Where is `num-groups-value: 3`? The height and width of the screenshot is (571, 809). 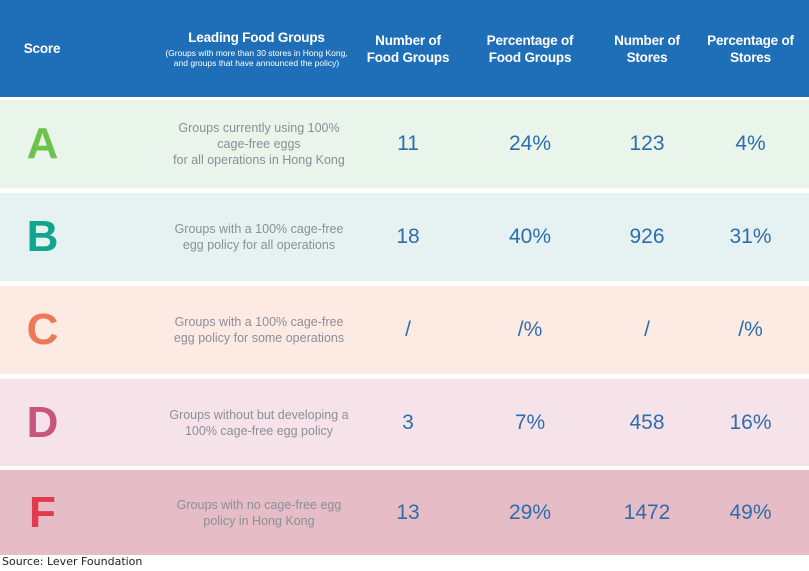
num-groups-value: 3 is located at coordinates (408, 422).